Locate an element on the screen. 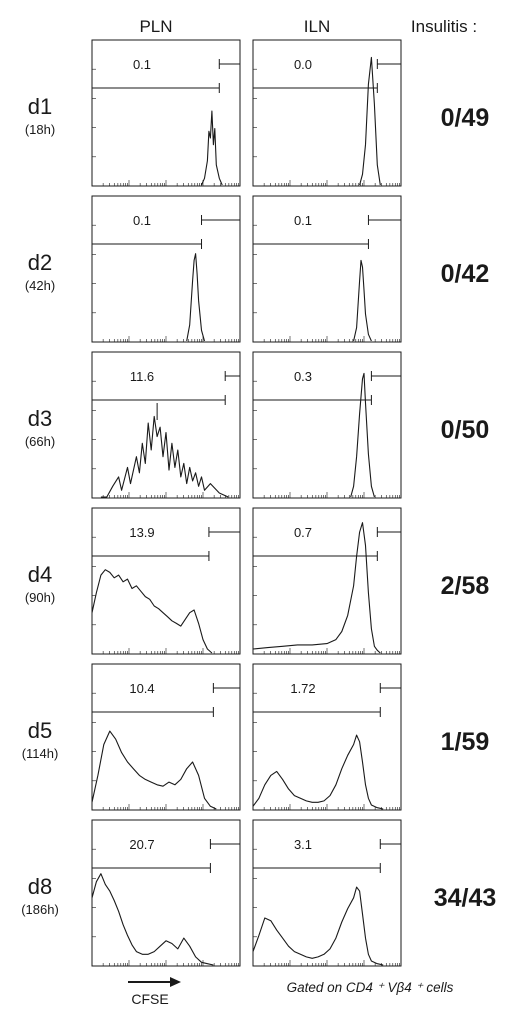 This screenshot has height=1009, width=518. histogram-panel-pln-d1: 0.1 is located at coordinates (166, 113).